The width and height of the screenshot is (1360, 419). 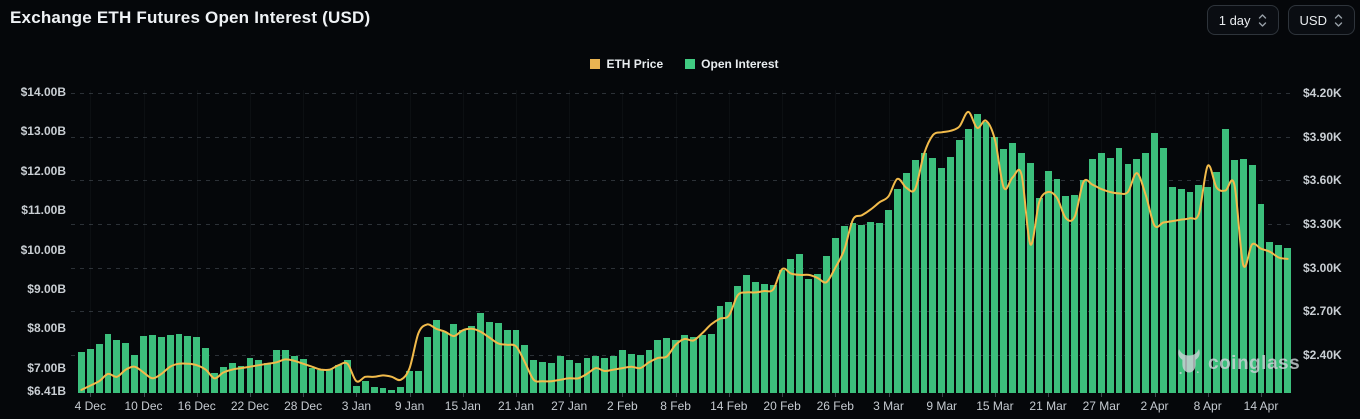 I want to click on interval-select: 1 day, so click(x=1242, y=20).